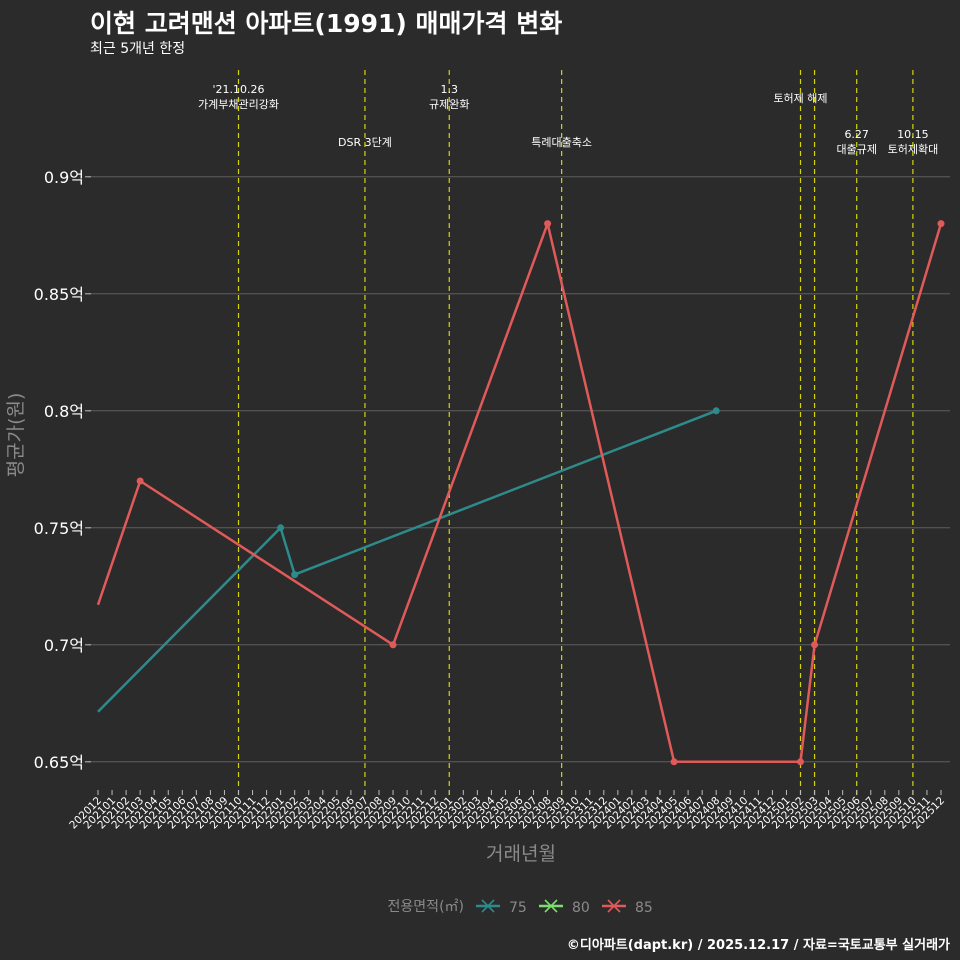  Describe the element at coordinates (913, 149) in the screenshot. I see `event-label: 토허제확대` at that location.